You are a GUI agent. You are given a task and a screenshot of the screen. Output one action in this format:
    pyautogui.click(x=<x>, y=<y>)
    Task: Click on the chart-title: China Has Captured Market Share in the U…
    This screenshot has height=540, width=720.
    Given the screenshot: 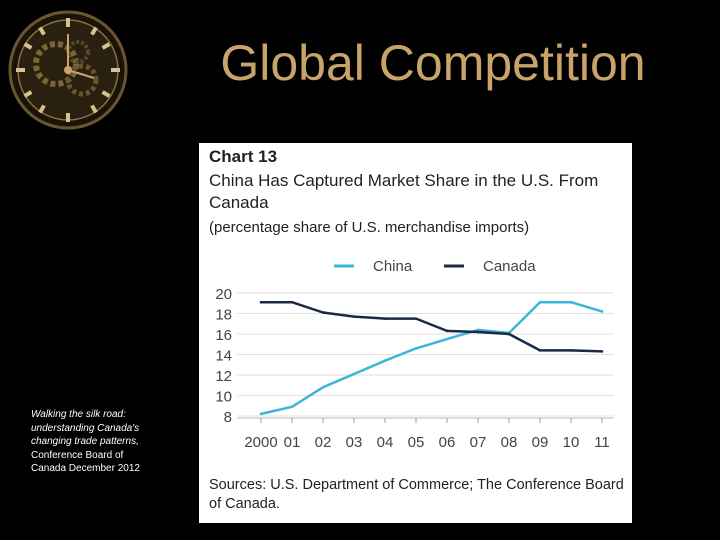 What is the action you would take?
    pyautogui.click(x=404, y=191)
    